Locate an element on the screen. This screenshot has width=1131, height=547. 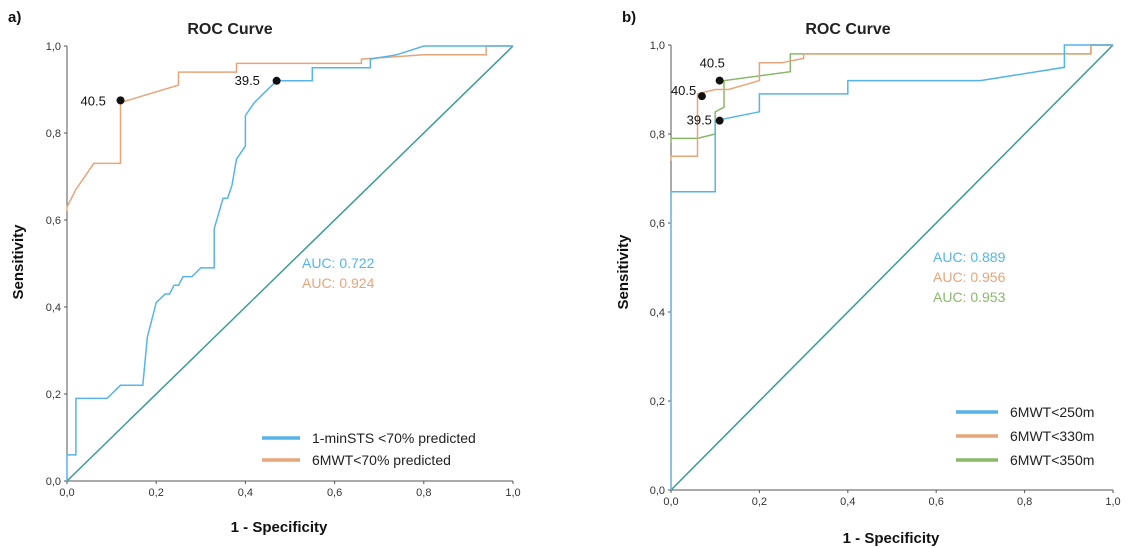
legend-label: 6MWT<330m is located at coordinates (1052, 436).